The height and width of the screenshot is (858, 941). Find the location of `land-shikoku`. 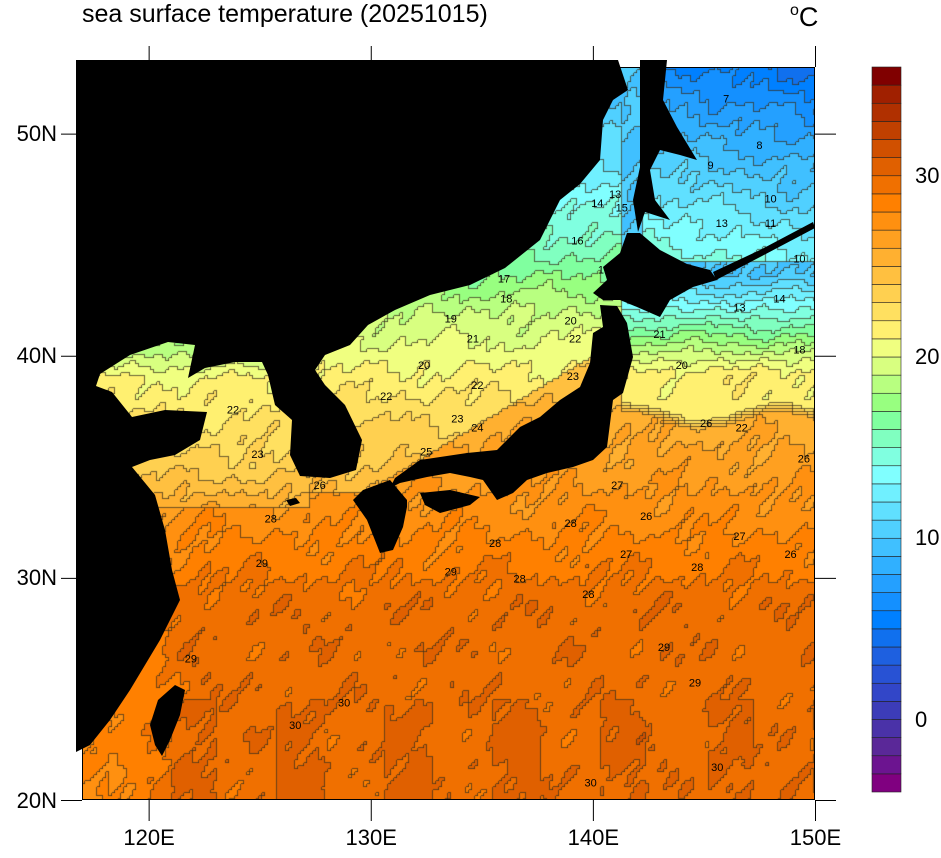

land-shikoku is located at coordinates (450, 501).